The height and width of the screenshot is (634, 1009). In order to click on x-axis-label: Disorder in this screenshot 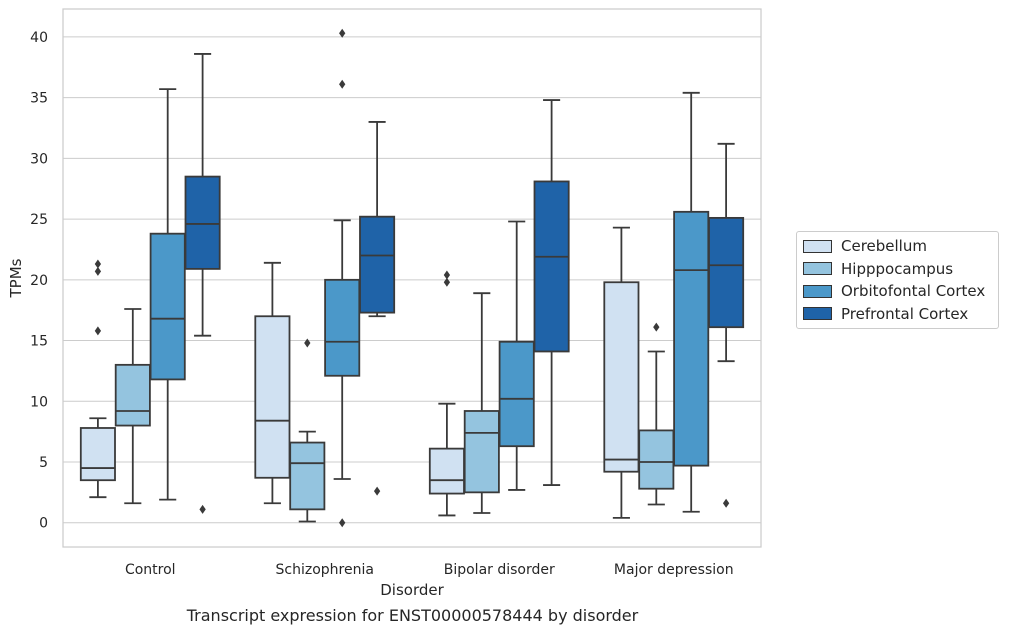, I will do `click(412, 590)`.